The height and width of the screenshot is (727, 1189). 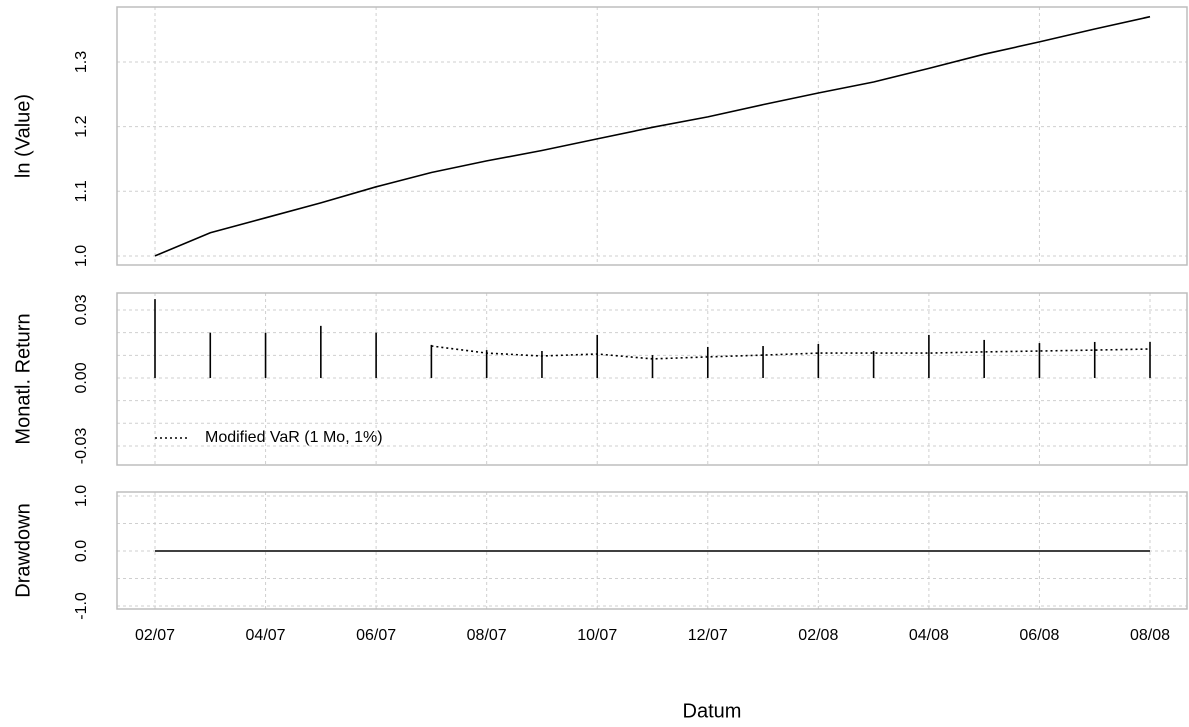 What do you see at coordinates (23, 136) in the screenshot?
I see `y-axis-label: ln (Value)` at bounding box center [23, 136].